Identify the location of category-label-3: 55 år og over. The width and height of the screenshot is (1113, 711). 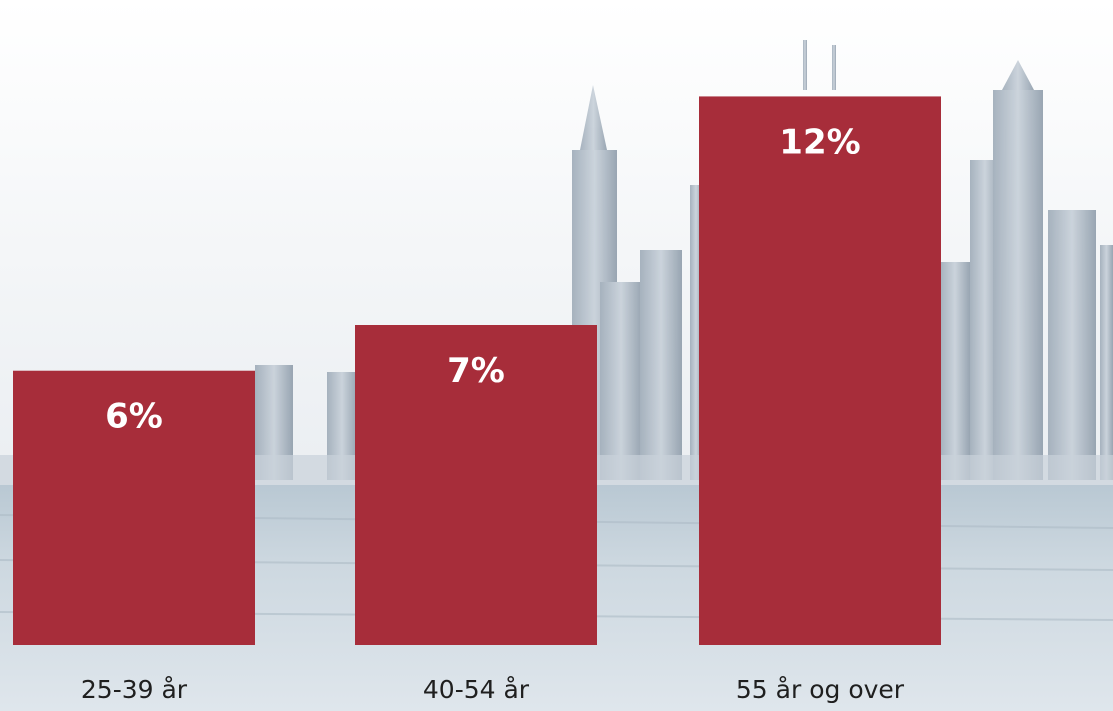
(820, 689).